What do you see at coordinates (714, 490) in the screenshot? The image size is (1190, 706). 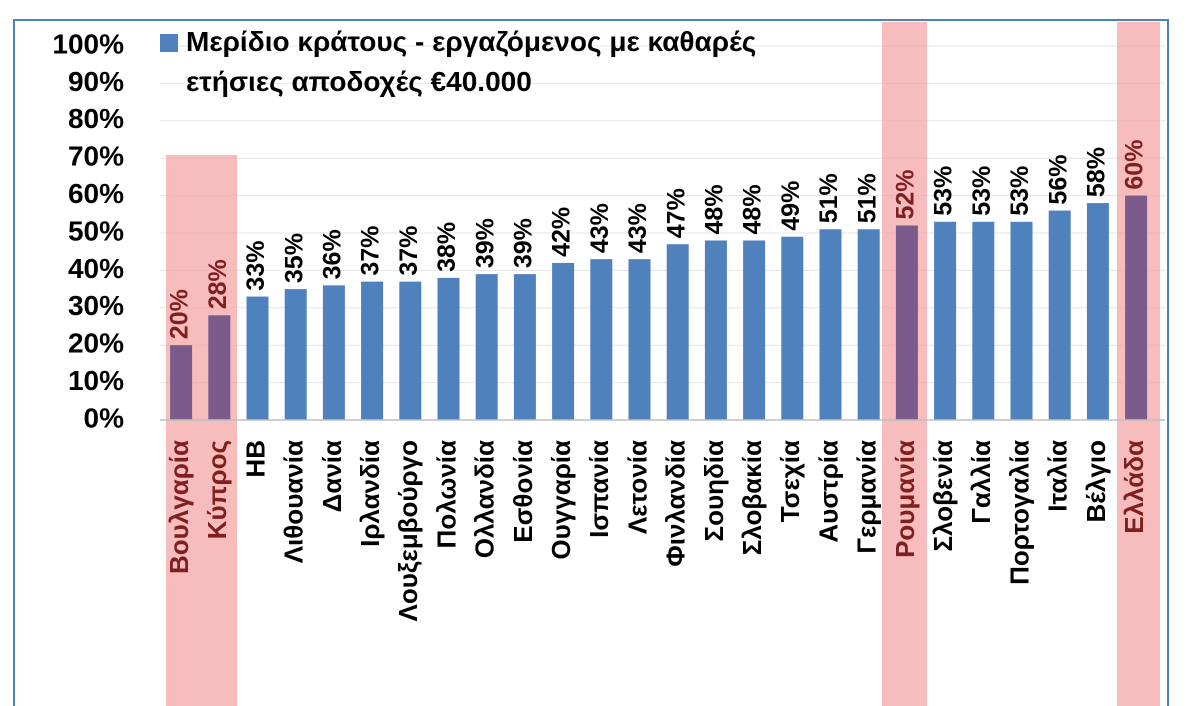 I see `x-tick-label: Σουηδία` at bounding box center [714, 490].